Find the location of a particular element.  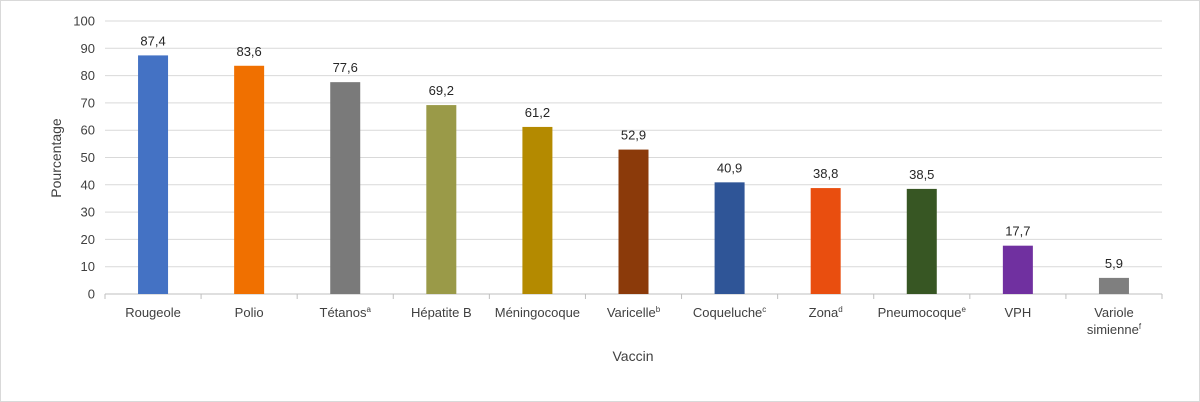

data-label: 38,5 is located at coordinates (921, 174).